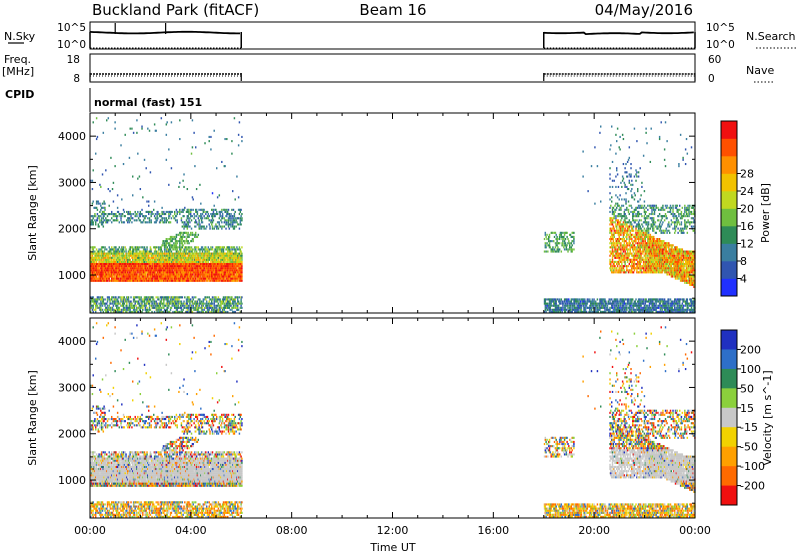  What do you see at coordinates (400, 36) in the screenshot?
I see `nsky-panel: N.Sky 10^5 10^0 10^5 10^0 N.Search` at bounding box center [400, 36].